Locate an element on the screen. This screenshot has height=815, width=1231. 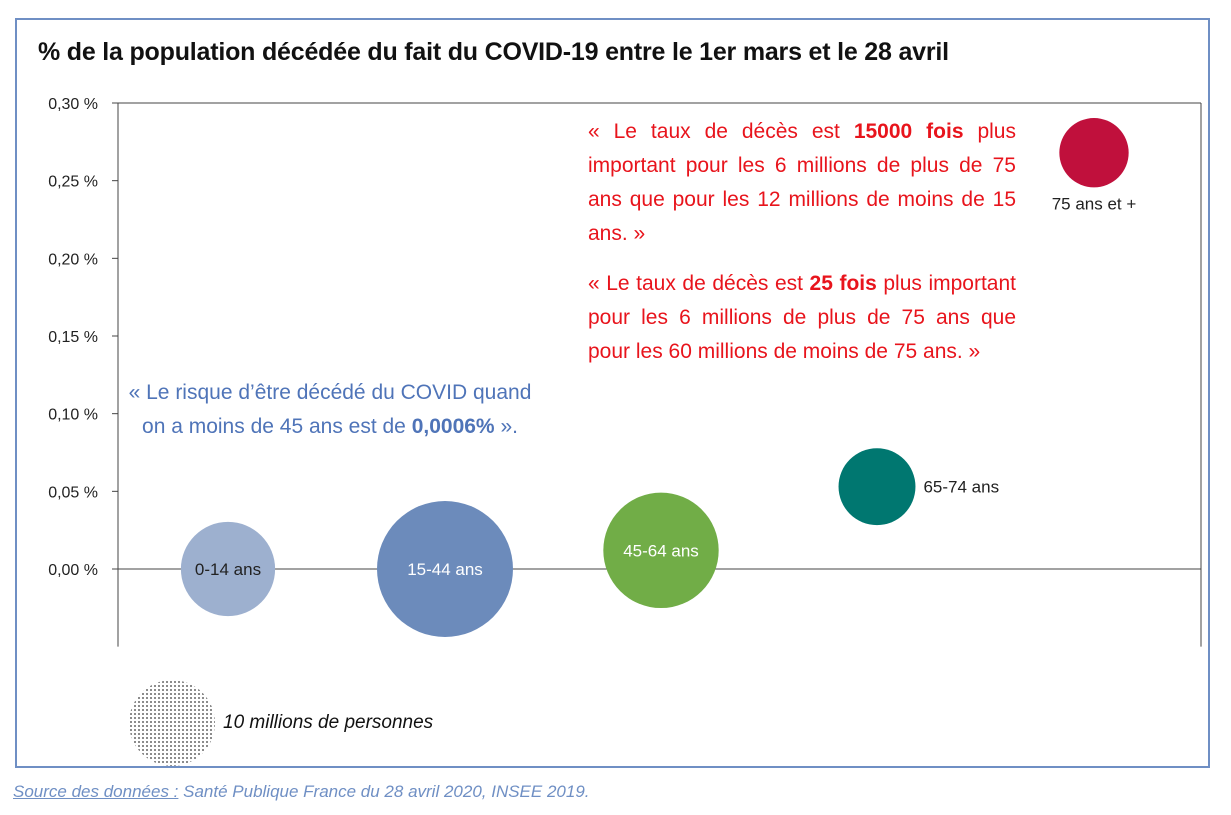
bubble-15-44-ans is located at coordinates (445, 569).